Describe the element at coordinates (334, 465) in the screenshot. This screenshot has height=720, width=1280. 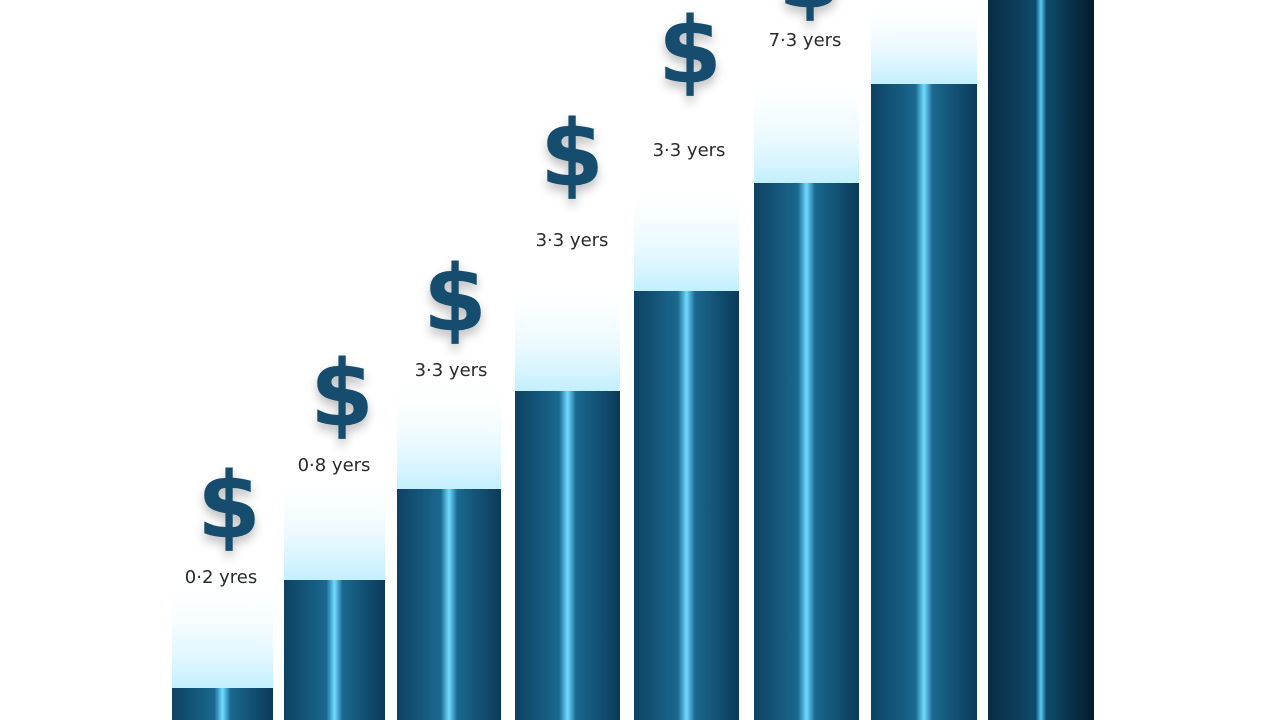
I see `duration-label: 0·8 yers` at that location.